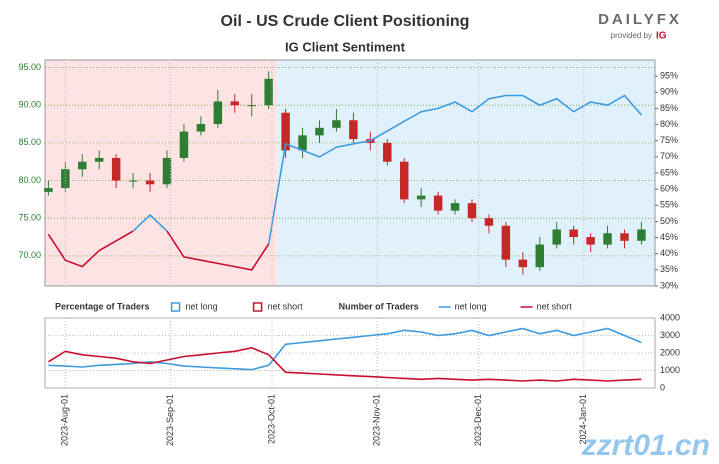  What do you see at coordinates (669, 221) in the screenshot?
I see `y2-tick-label: 50%` at bounding box center [669, 221].